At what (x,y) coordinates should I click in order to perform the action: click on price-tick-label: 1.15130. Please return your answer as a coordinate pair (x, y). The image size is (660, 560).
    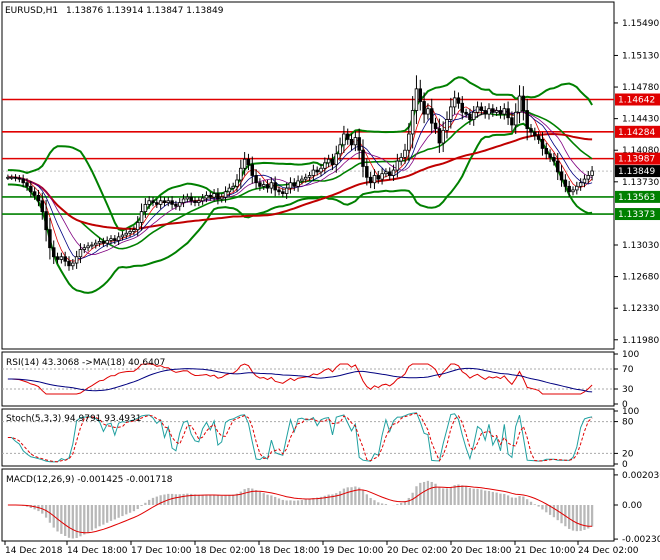
    Looking at the image, I should click on (640, 56).